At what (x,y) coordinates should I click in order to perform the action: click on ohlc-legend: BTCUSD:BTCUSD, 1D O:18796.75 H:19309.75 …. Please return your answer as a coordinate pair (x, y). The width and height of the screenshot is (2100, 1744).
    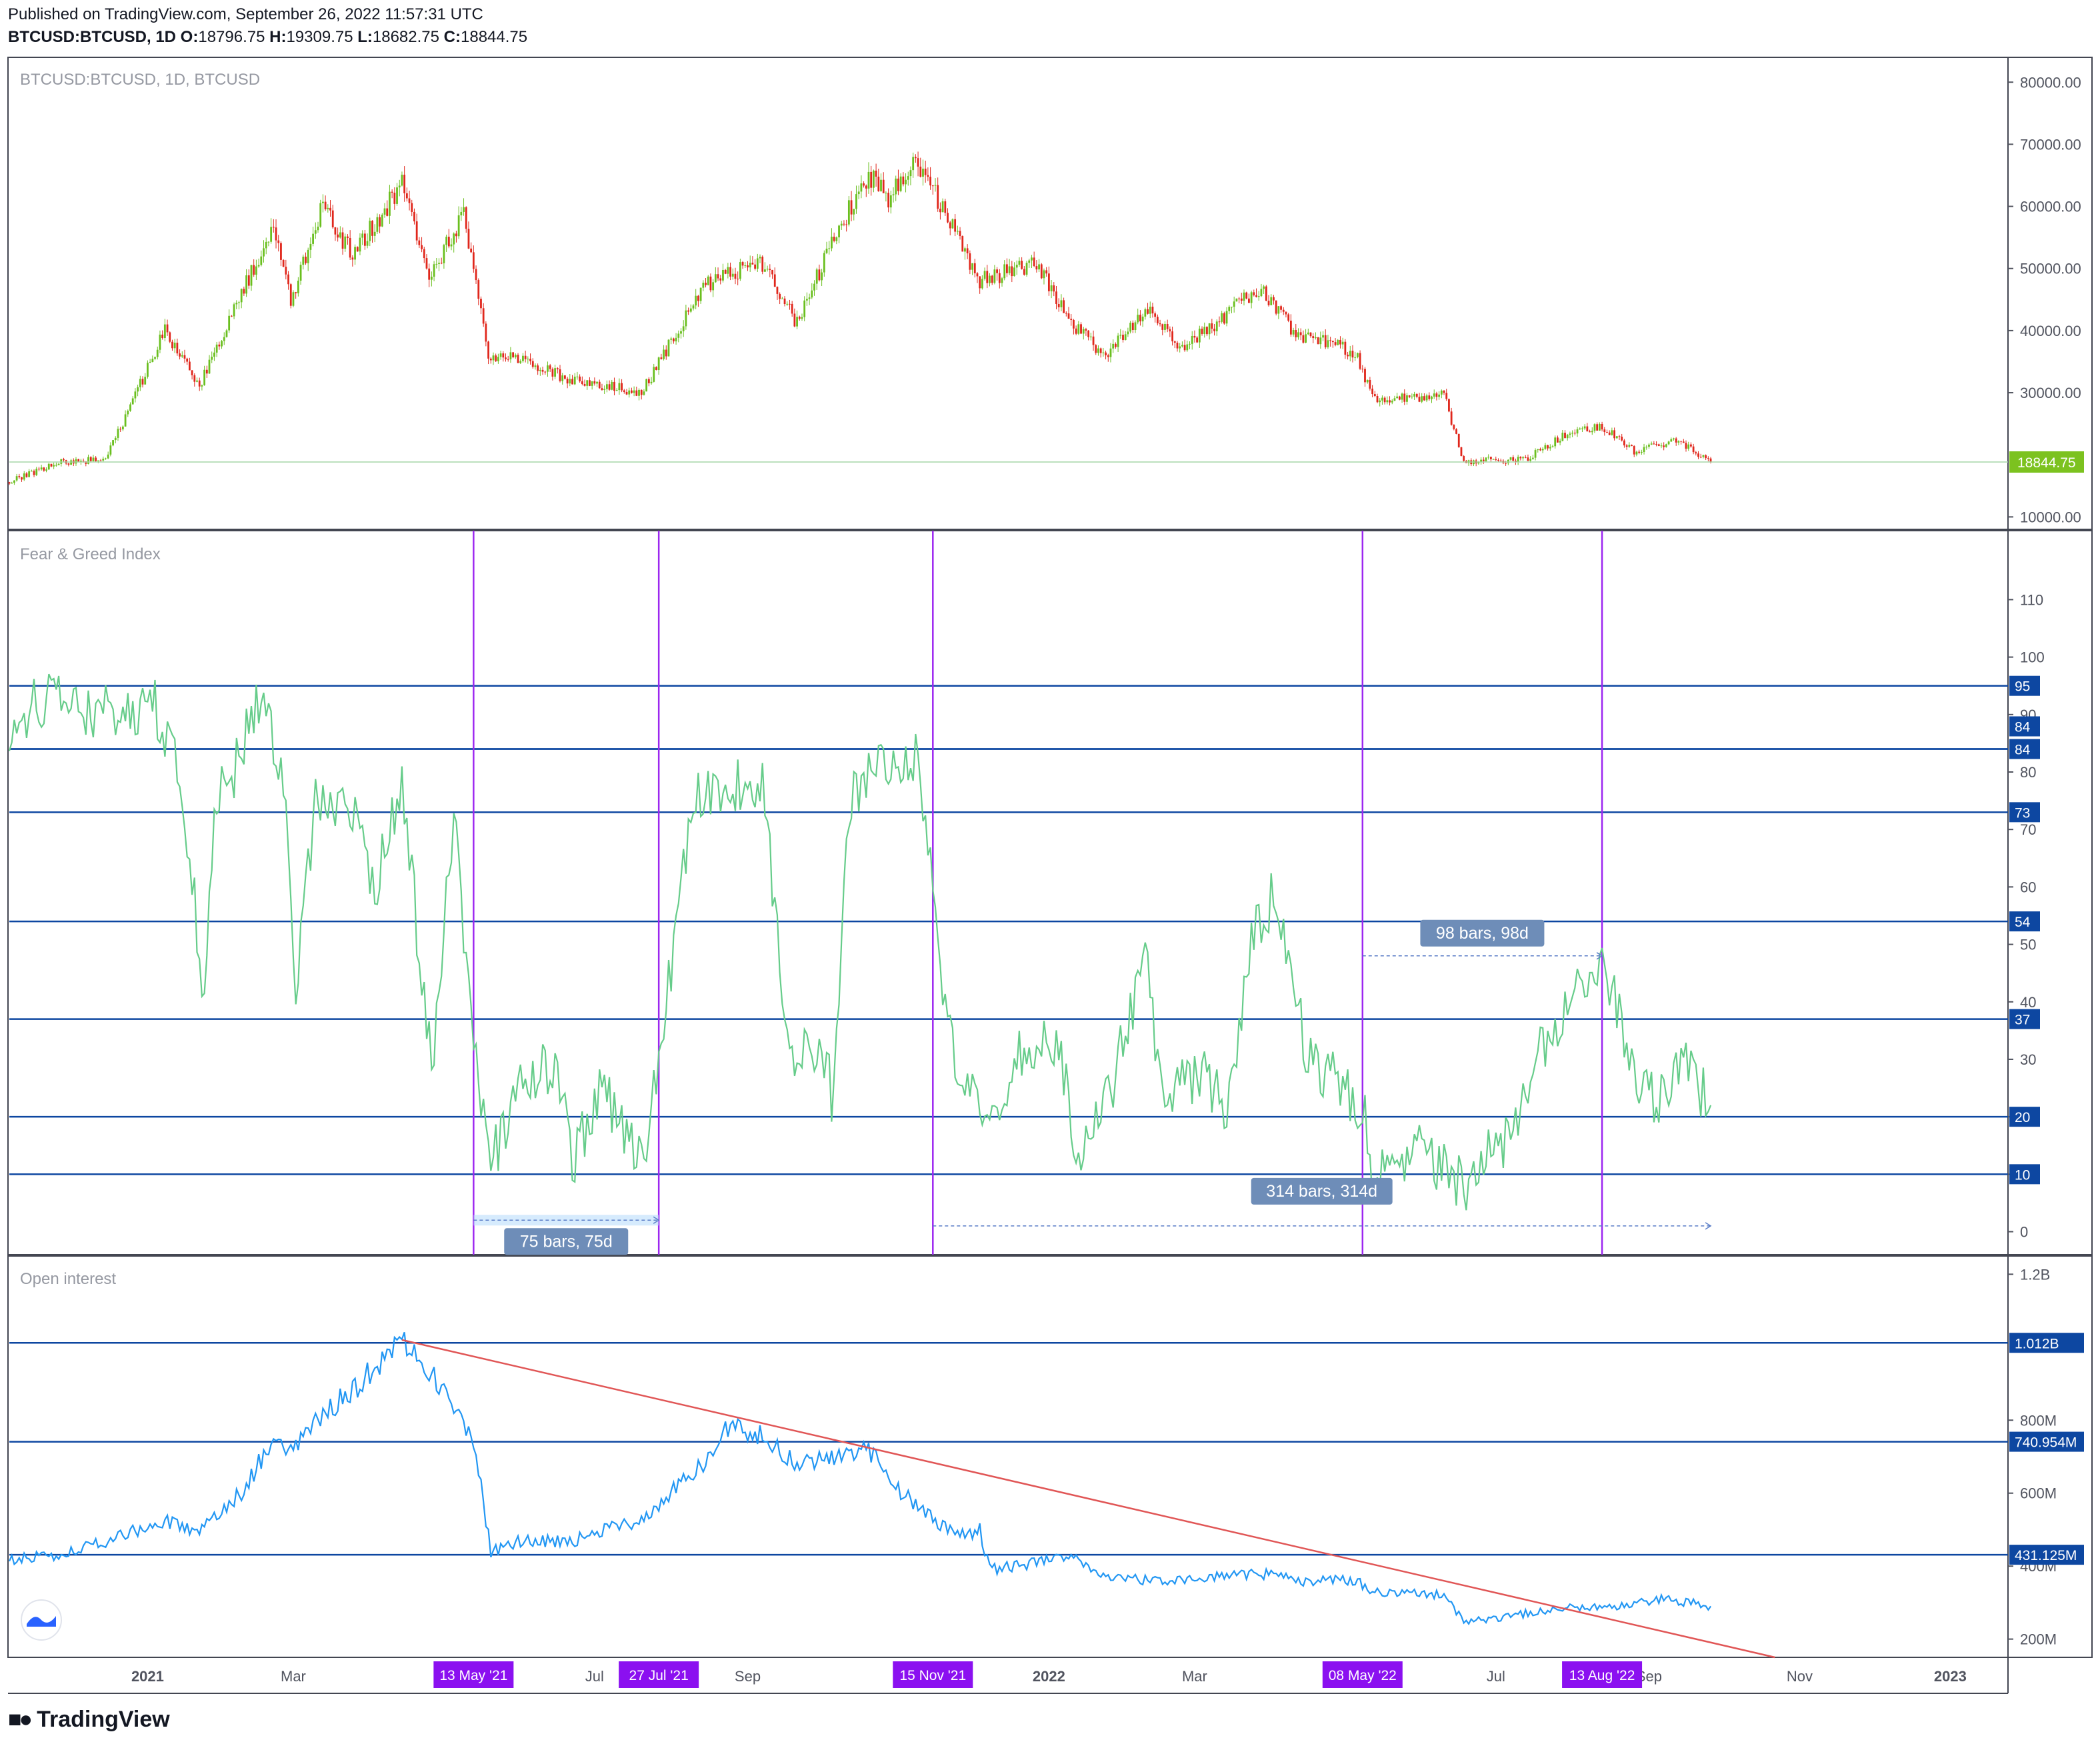
    Looking at the image, I should click on (267, 37).